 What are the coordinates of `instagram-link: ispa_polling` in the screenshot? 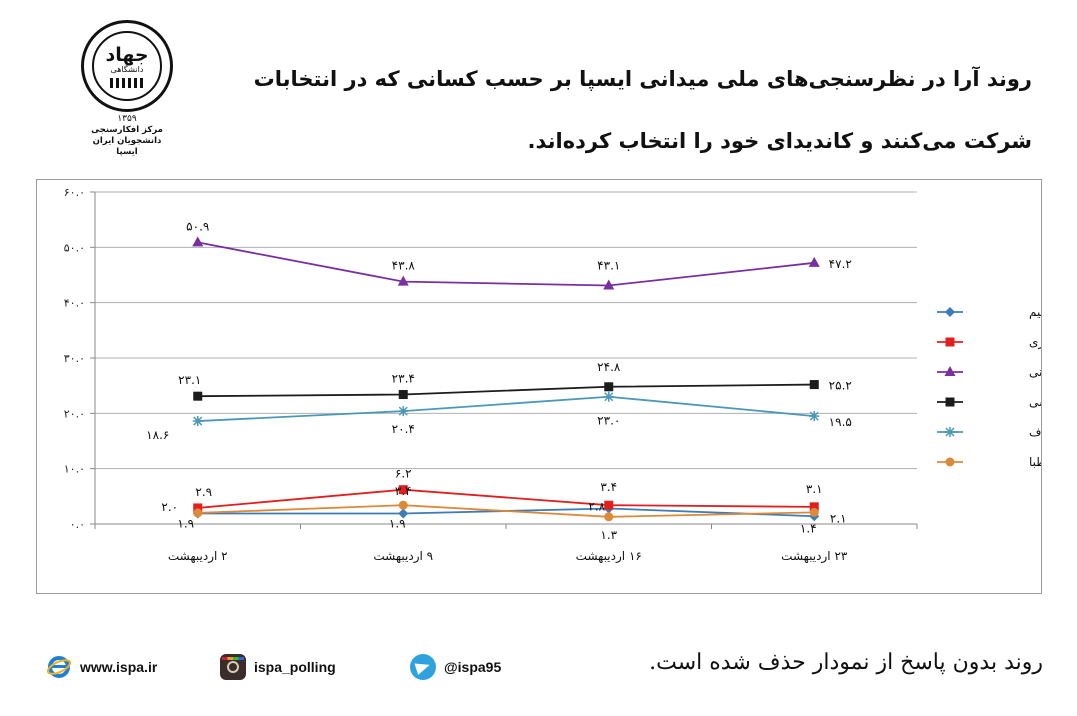 It's located at (278, 667).